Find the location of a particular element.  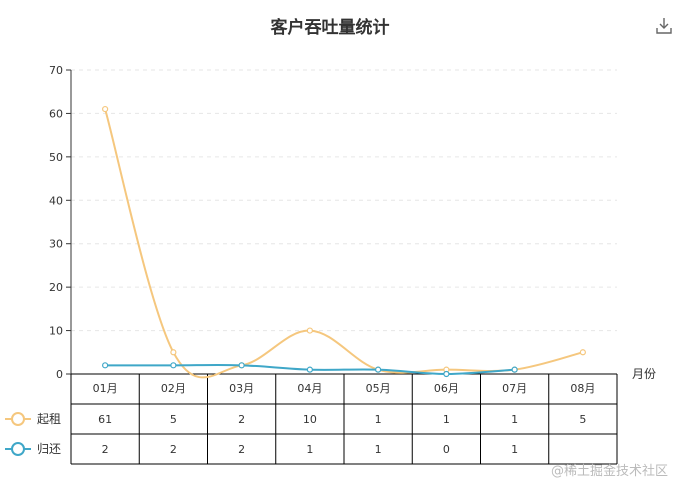

y-tick-label: 70 is located at coordinates (56, 70).